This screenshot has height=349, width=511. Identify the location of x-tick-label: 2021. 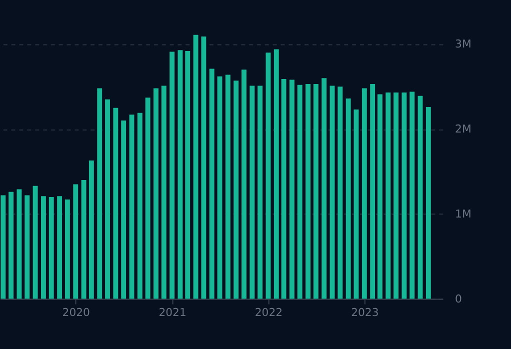
(172, 313).